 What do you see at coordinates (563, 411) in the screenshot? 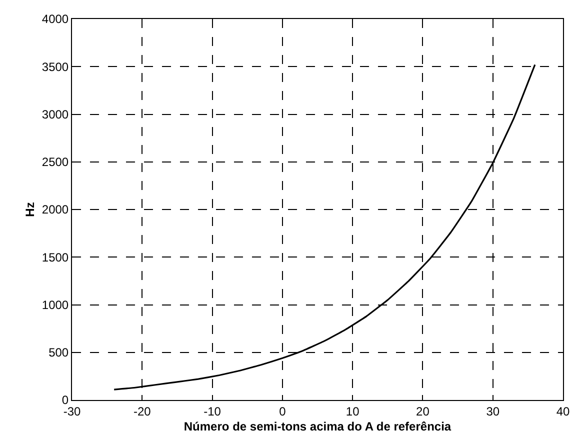
I see `x-tick-label: 40` at bounding box center [563, 411].